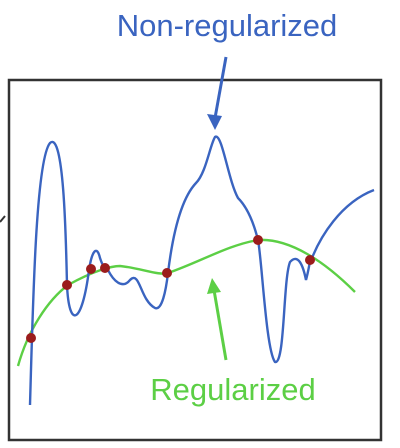 The height and width of the screenshot is (448, 400). I want to click on edge-mark, so click(2, 219).